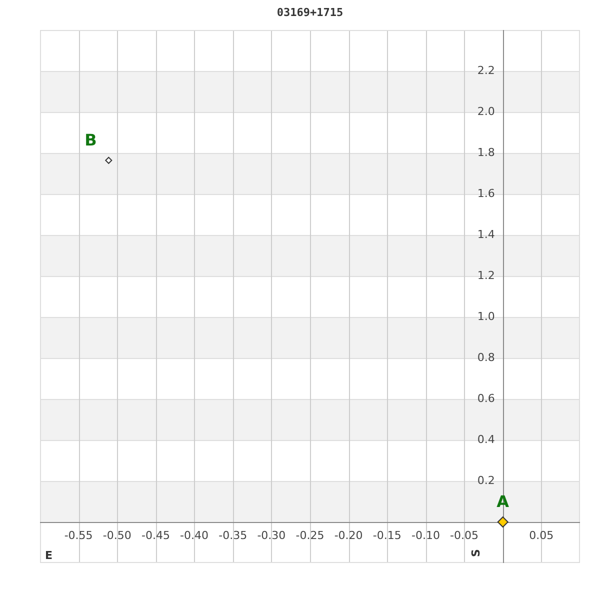 Image resolution: width=600 pixels, height=600 pixels. Describe the element at coordinates (155, 535) in the screenshot. I see `x-tick-label: -0.45` at that location.